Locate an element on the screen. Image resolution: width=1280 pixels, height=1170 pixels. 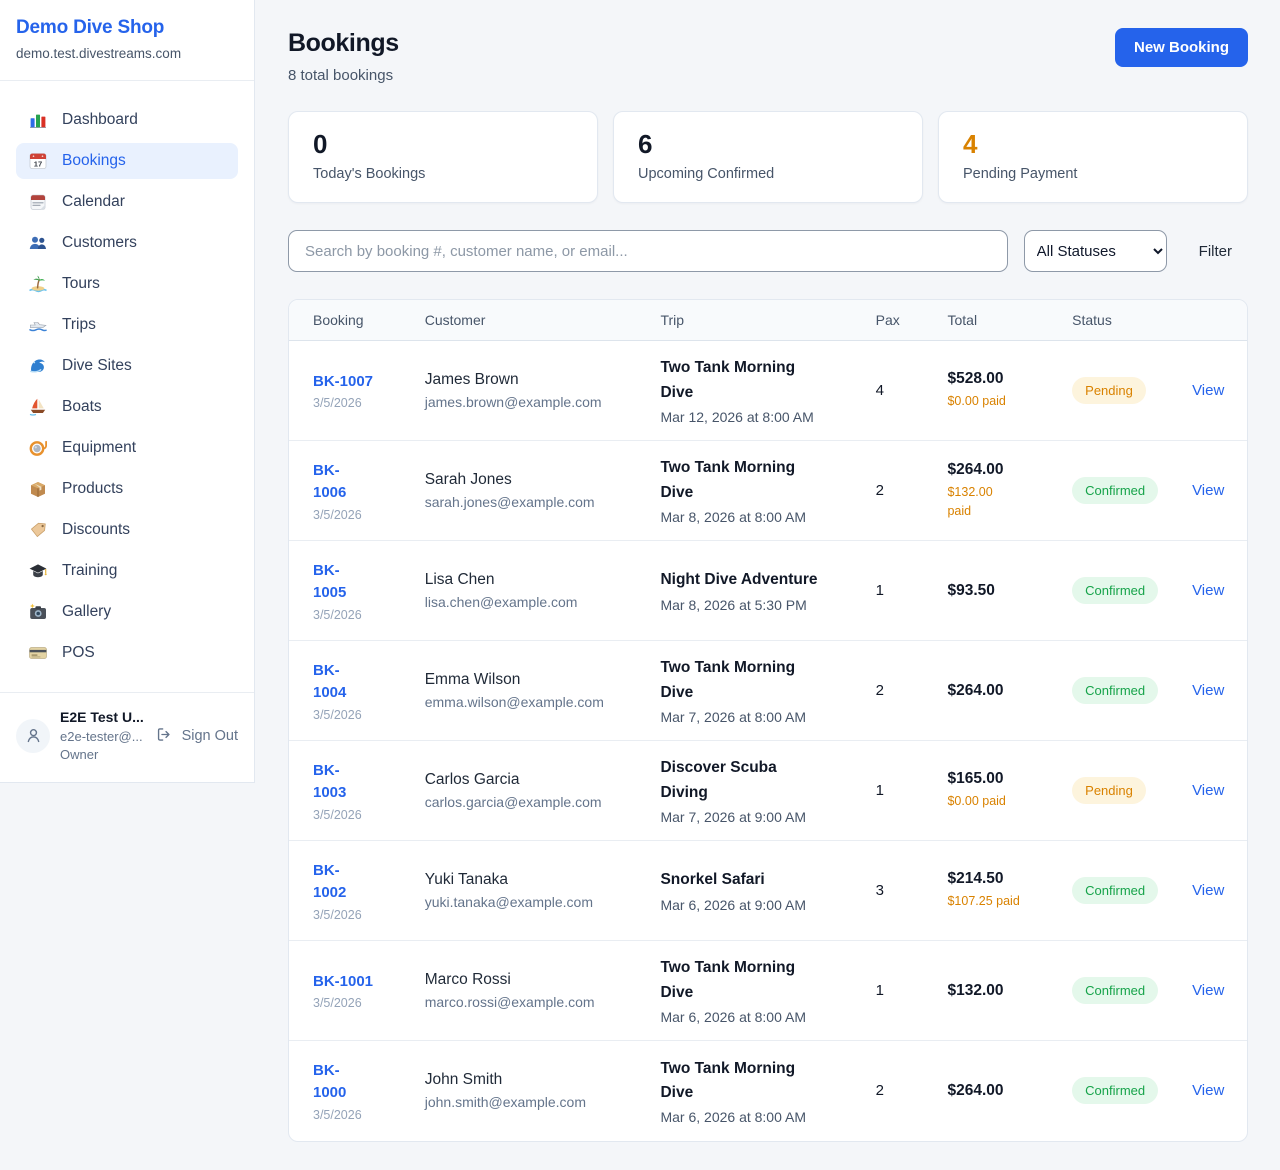
dive-sites-wave-icon is located at coordinates (38, 366).